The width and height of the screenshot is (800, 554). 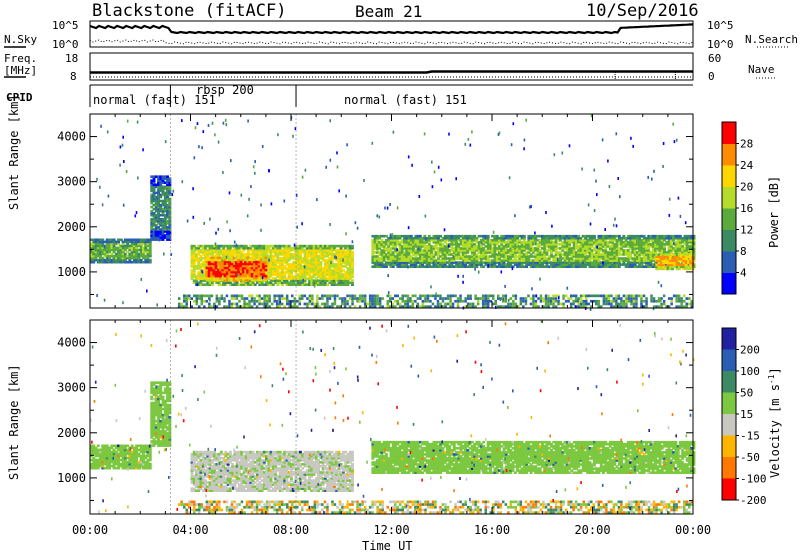 I want to click on cpid-segment-label-3: normal (fast) 151, so click(x=405, y=100).